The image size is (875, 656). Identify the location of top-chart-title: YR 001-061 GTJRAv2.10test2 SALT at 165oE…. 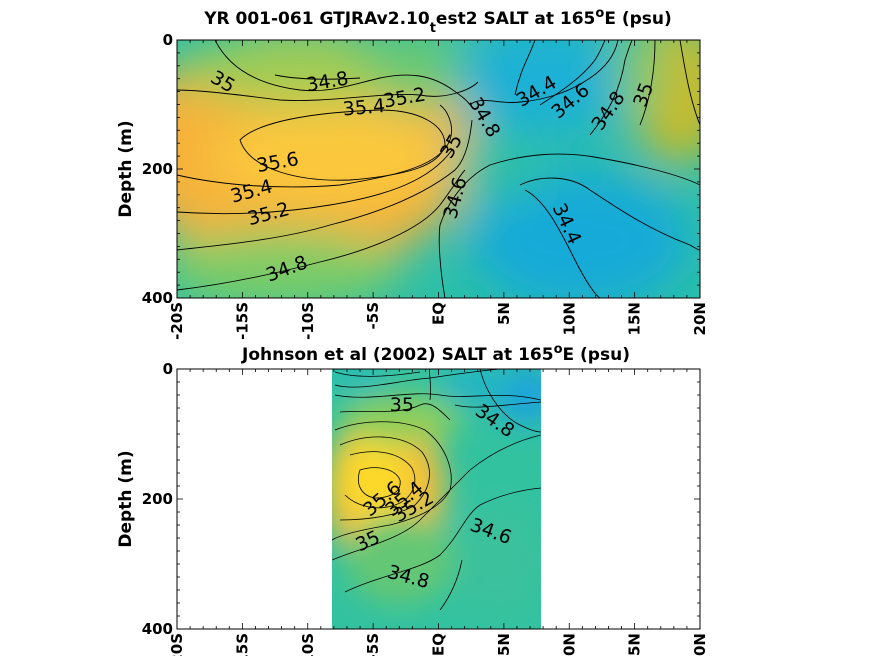
(437, 21).